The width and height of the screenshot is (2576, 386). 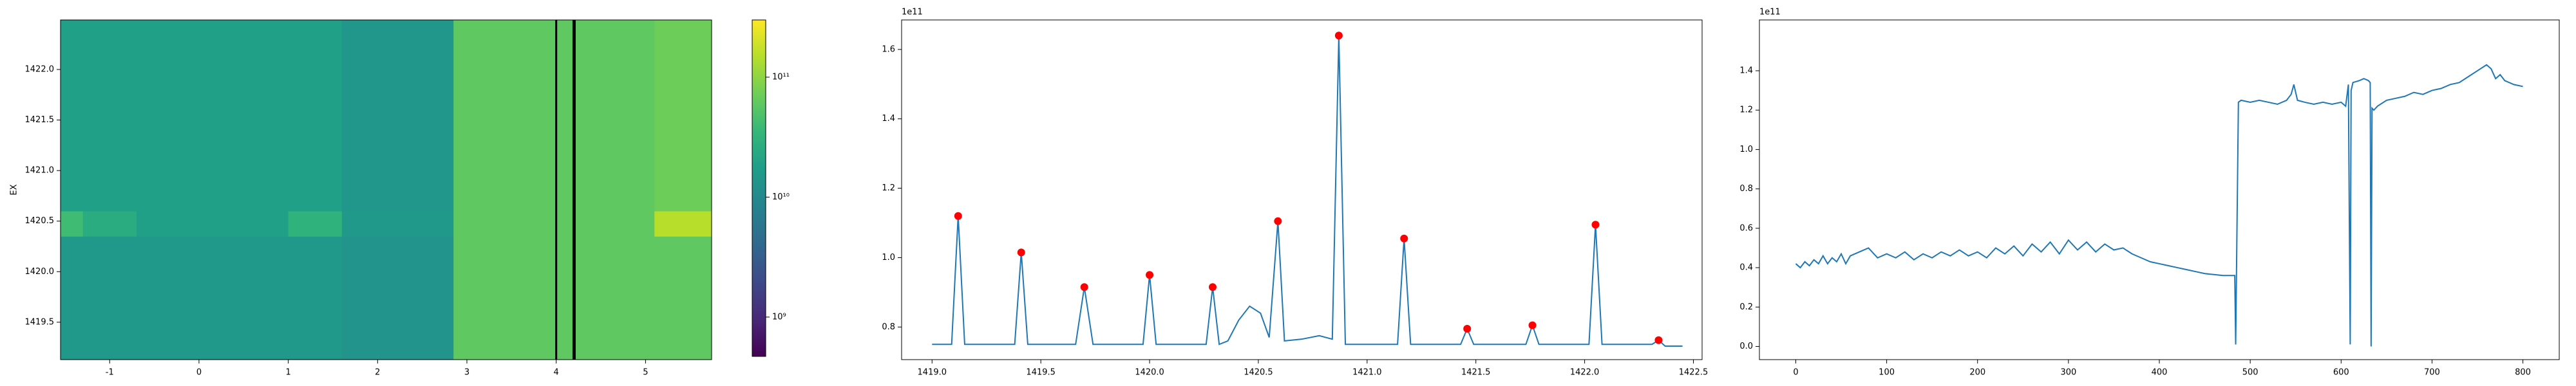 What do you see at coordinates (645, 373) in the screenshot?
I see `x-tick-label: 5` at bounding box center [645, 373].